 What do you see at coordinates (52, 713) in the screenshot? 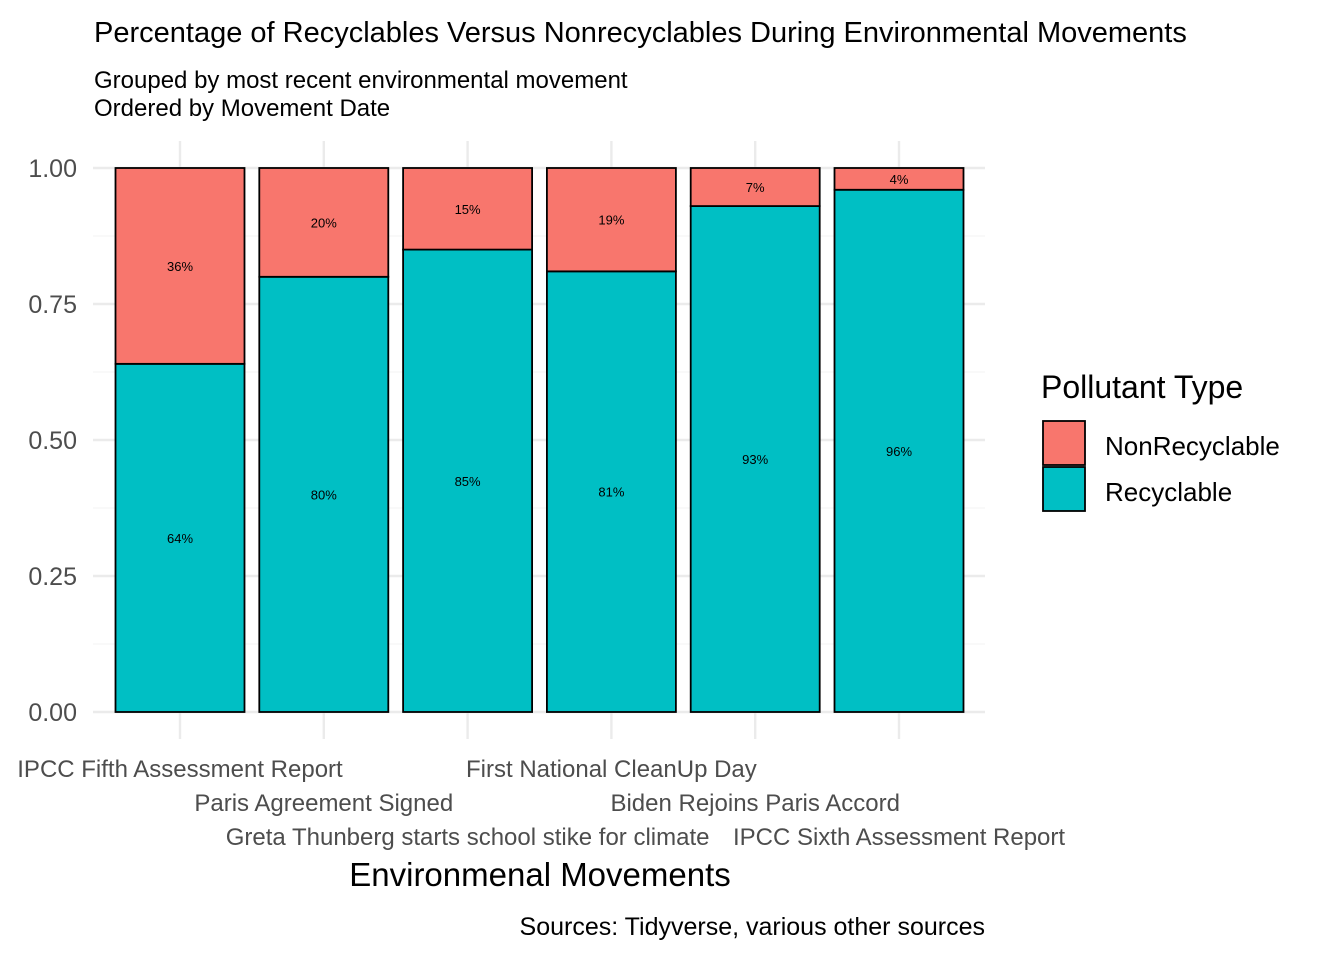
I see `y-tick-label: 0.00` at bounding box center [52, 713].